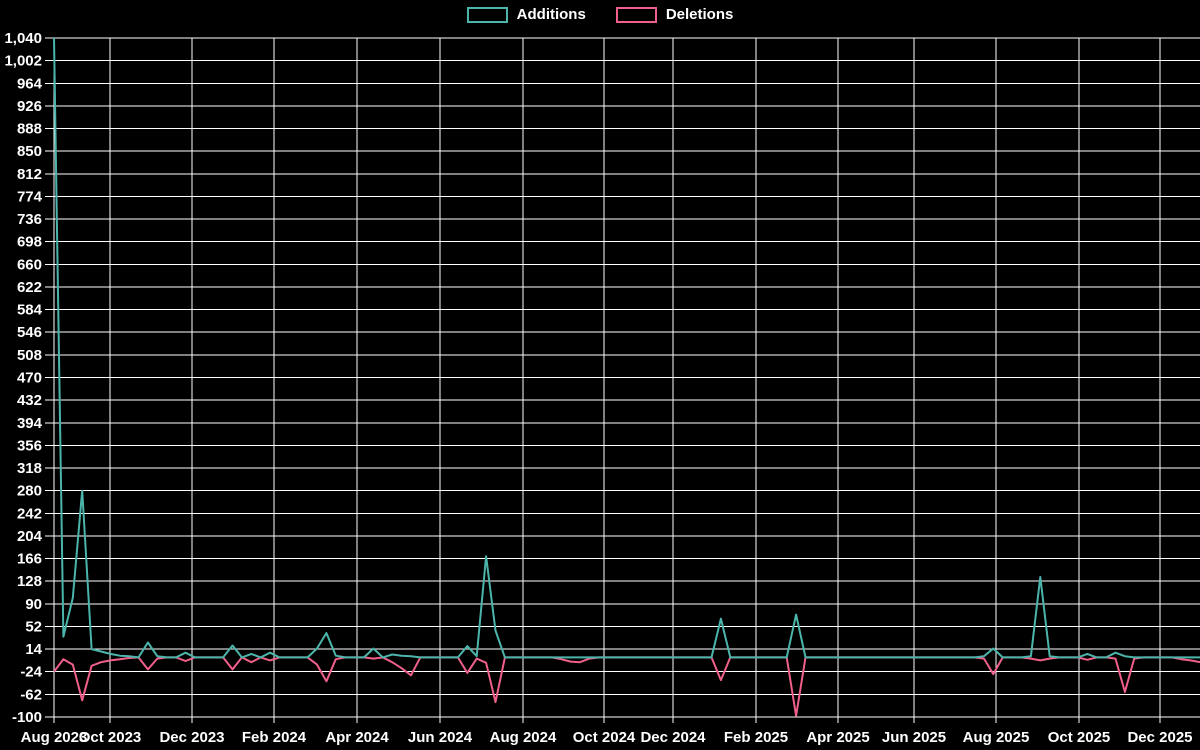  Describe the element at coordinates (1079, 737) in the screenshot. I see `svg-text: Oct 2025` at that location.